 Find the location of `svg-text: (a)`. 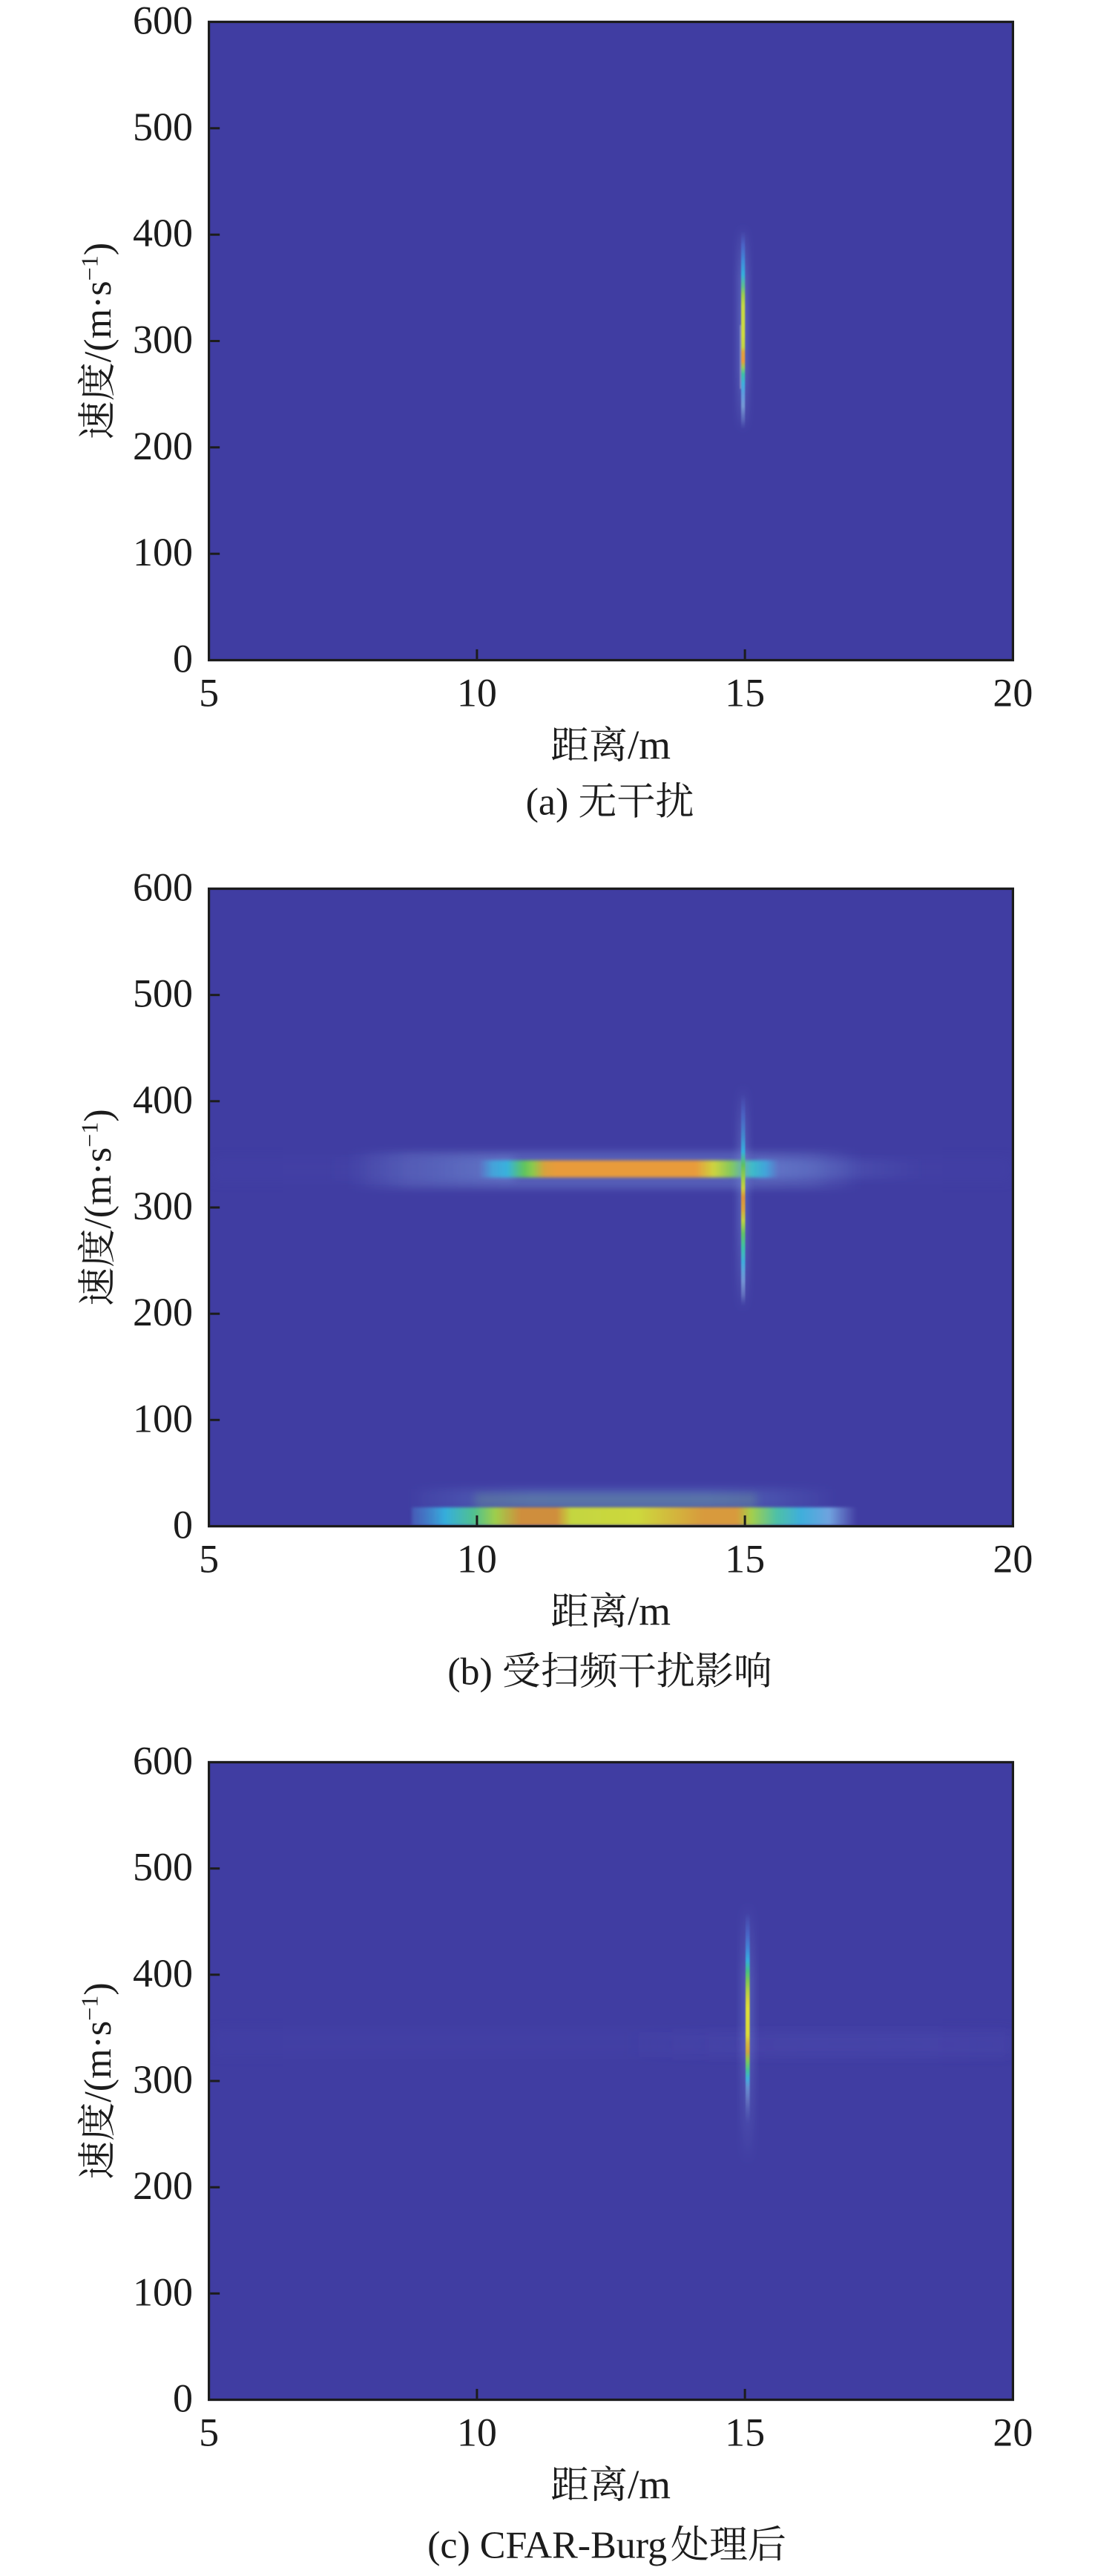

svg-text: (a) is located at coordinates (552, 803).